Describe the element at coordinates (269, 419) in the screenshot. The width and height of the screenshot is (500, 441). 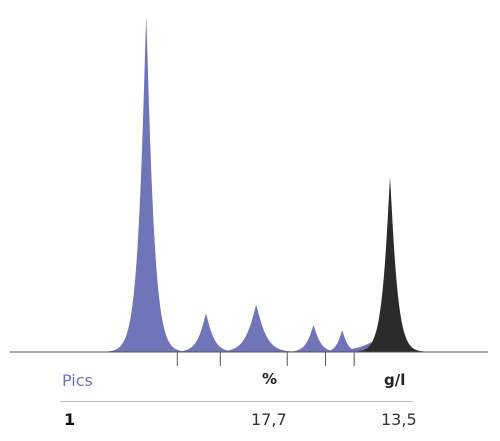
I see `row-percent-cell: 17,7` at that location.